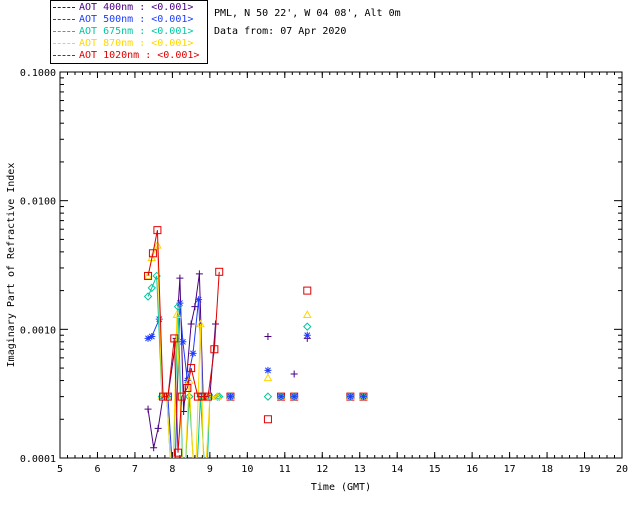 The width and height of the screenshot is (640, 512). I want to click on legend-swatch-1020nm, so click(64, 55).